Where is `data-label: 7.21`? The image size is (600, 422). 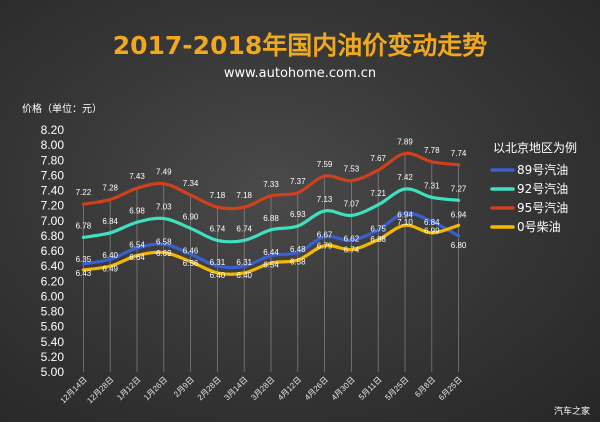
data-label: 7.21 is located at coordinates (378, 193).